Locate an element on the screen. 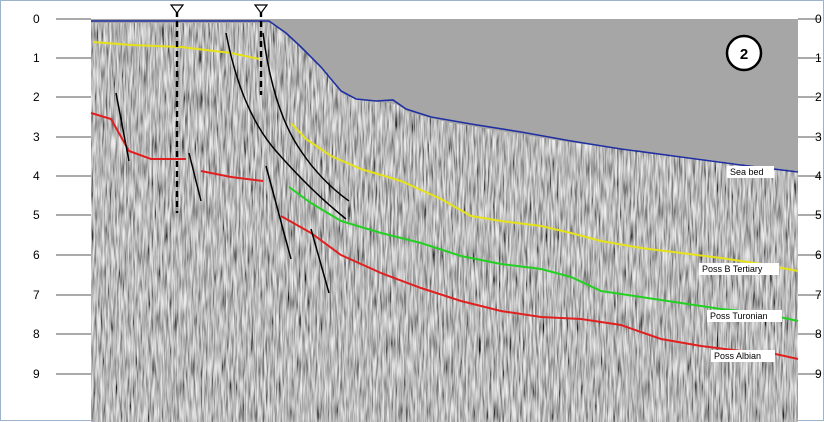 The width and height of the screenshot is (824, 422). left-tick-5: 5 is located at coordinates (36, 215).